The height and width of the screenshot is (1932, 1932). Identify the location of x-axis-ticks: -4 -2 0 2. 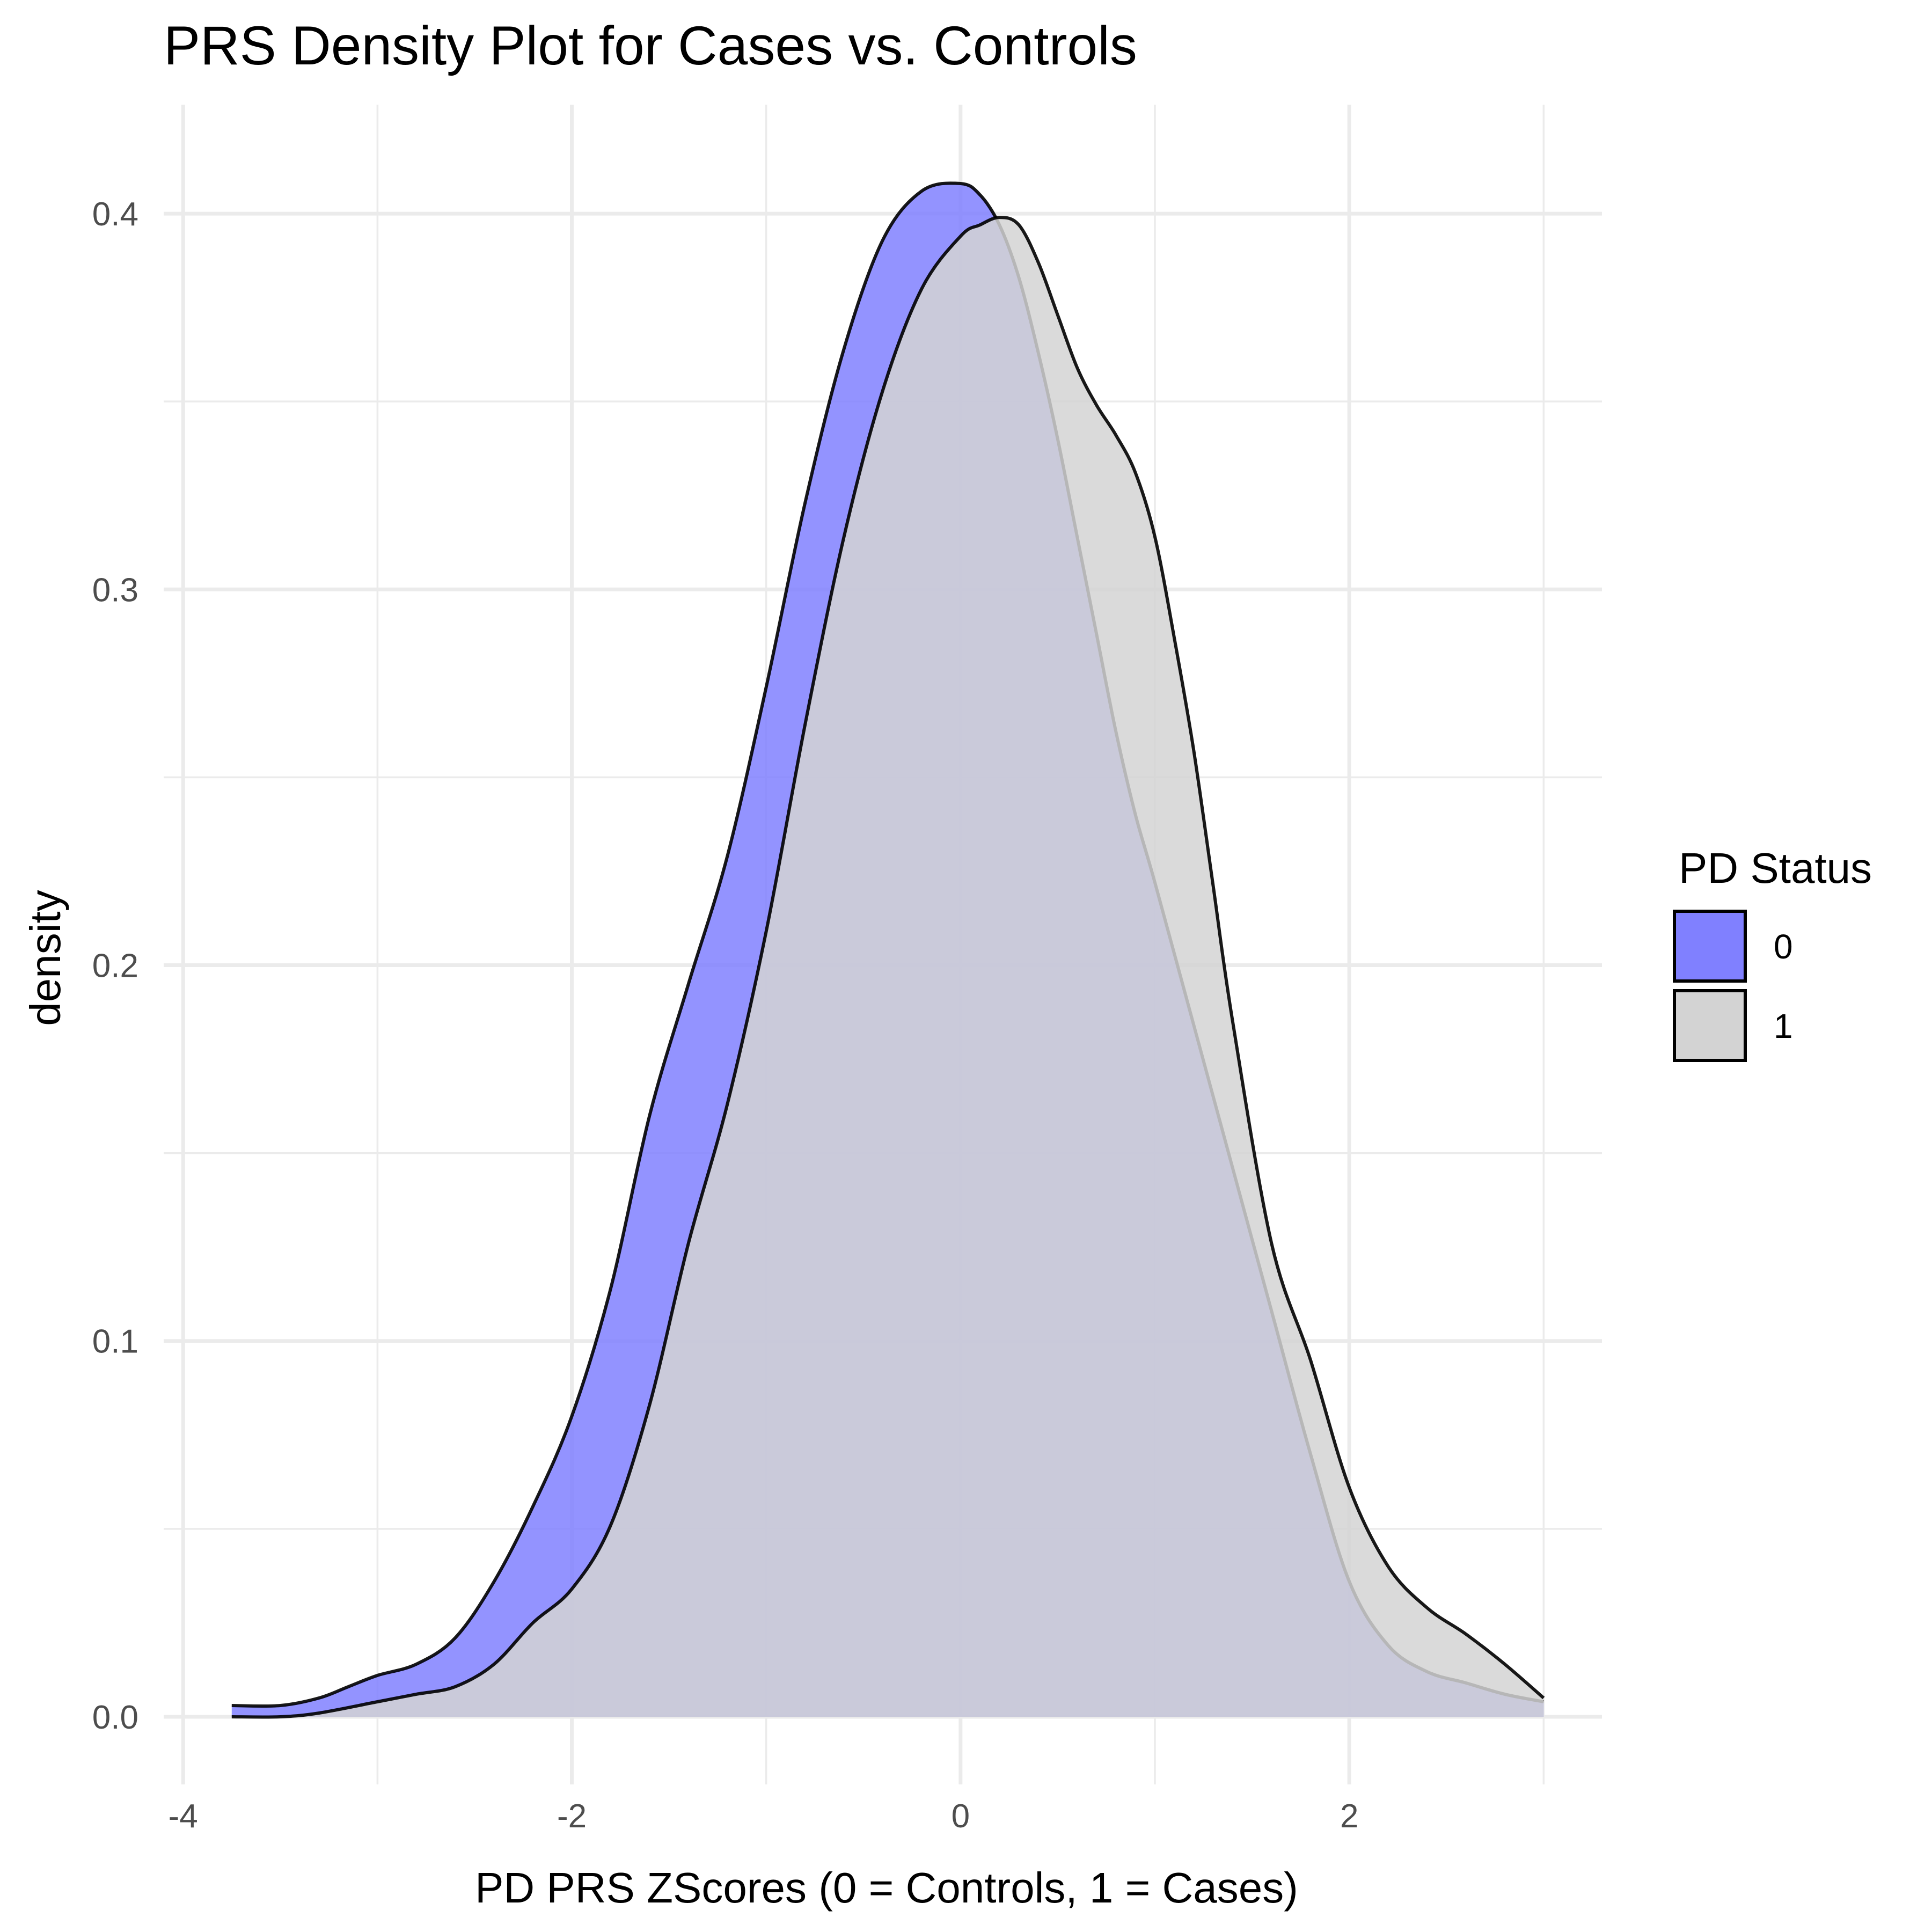
(764, 1816).